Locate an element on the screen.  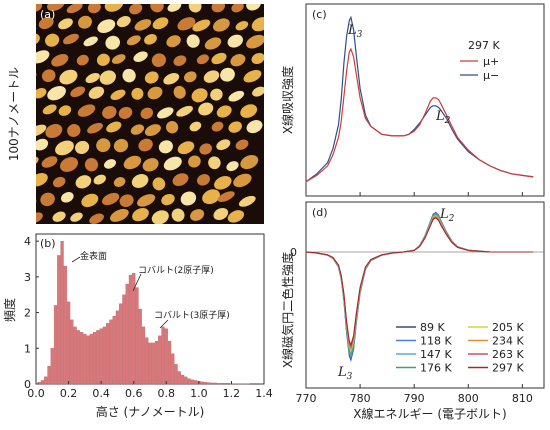
hist-x-tick-label: 0.8 is located at coordinates (167, 393).